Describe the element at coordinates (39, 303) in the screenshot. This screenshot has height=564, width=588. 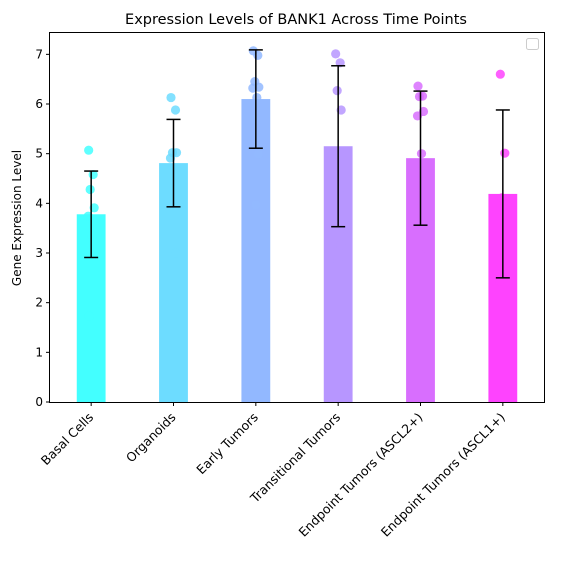
I see `y-tick-label: 2` at that location.